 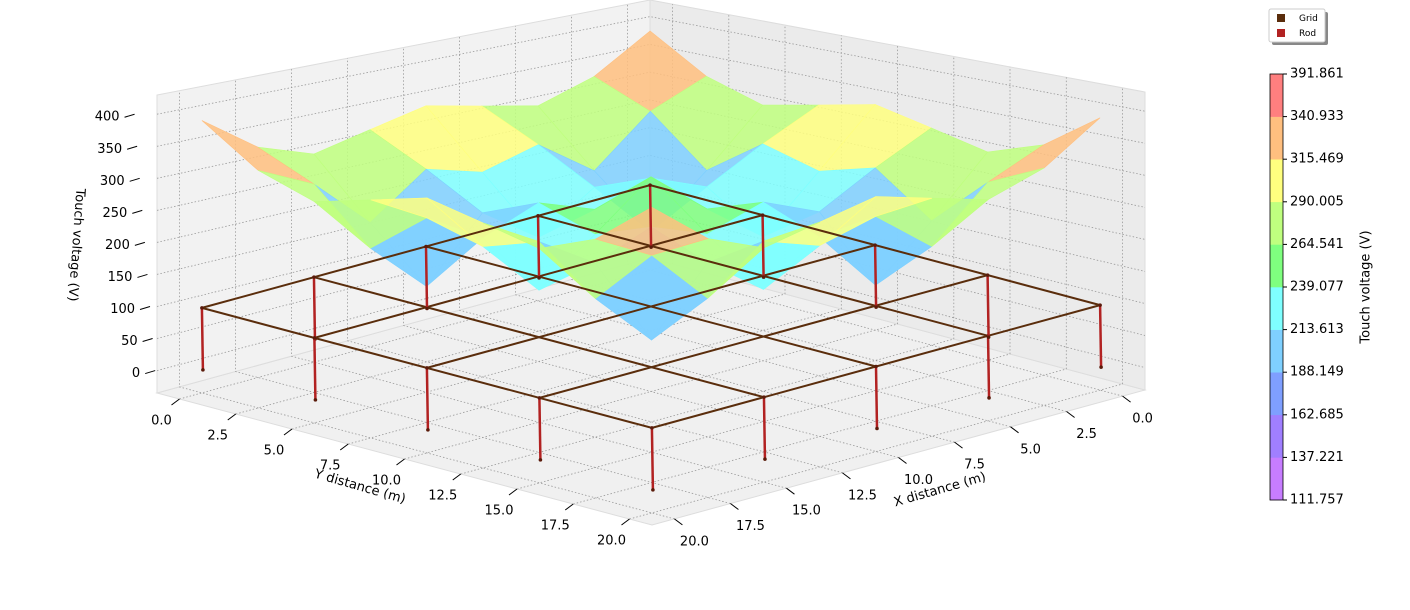 I want to click on colorbar-tick-label: 111.757, so click(x=1317, y=500).